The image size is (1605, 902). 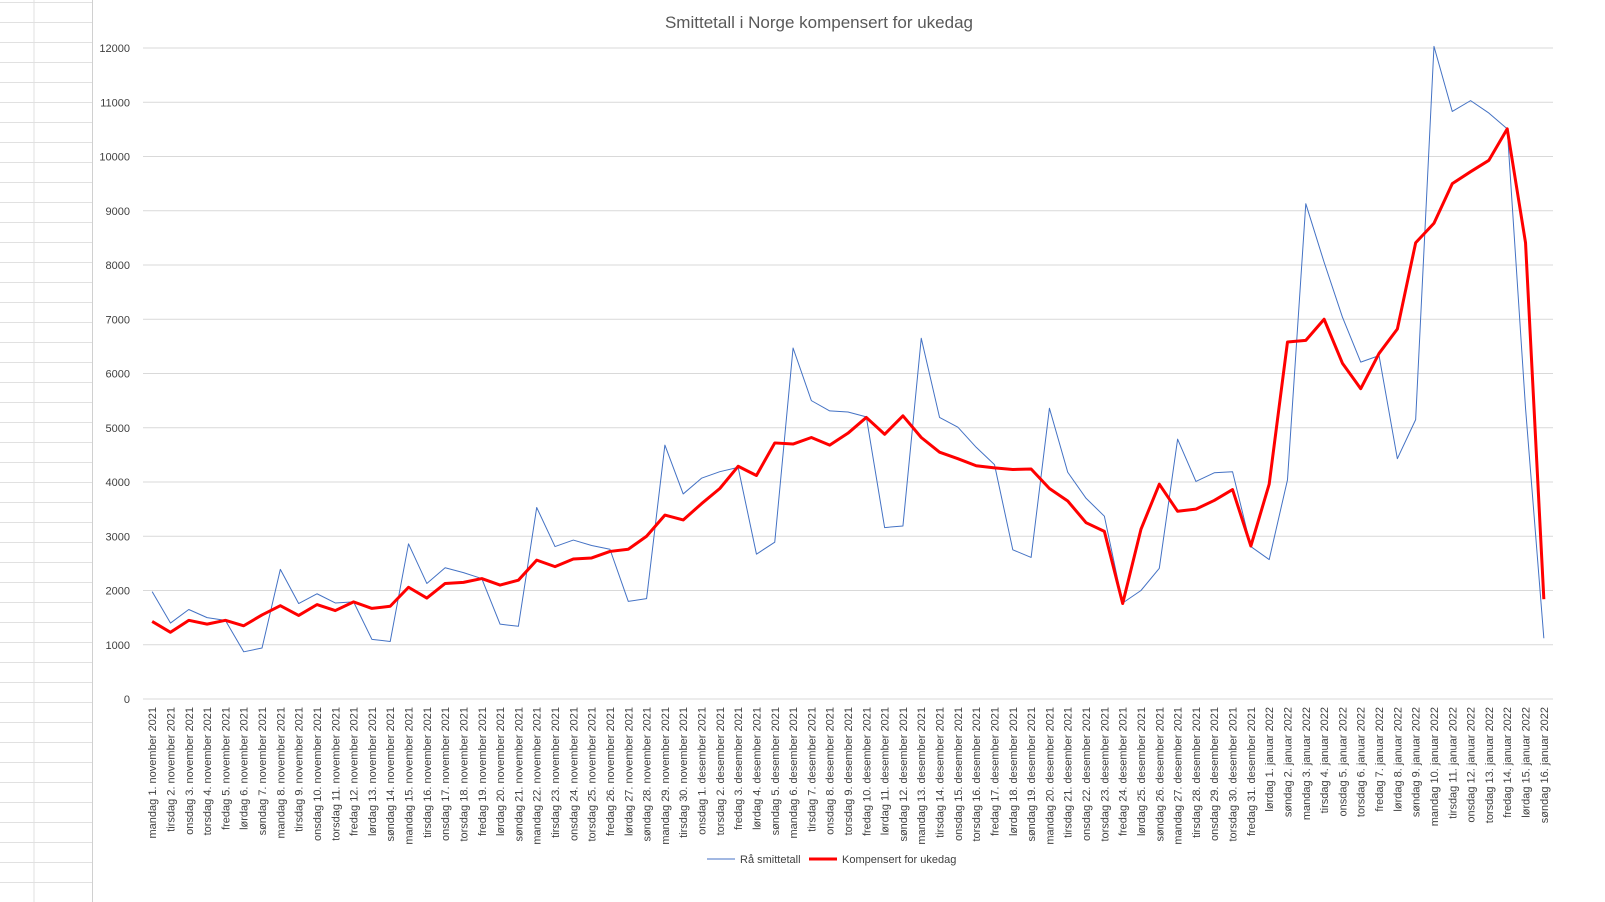 I want to click on x-tick-label: søndag 19. desember 2021, so click(x=1032, y=774).